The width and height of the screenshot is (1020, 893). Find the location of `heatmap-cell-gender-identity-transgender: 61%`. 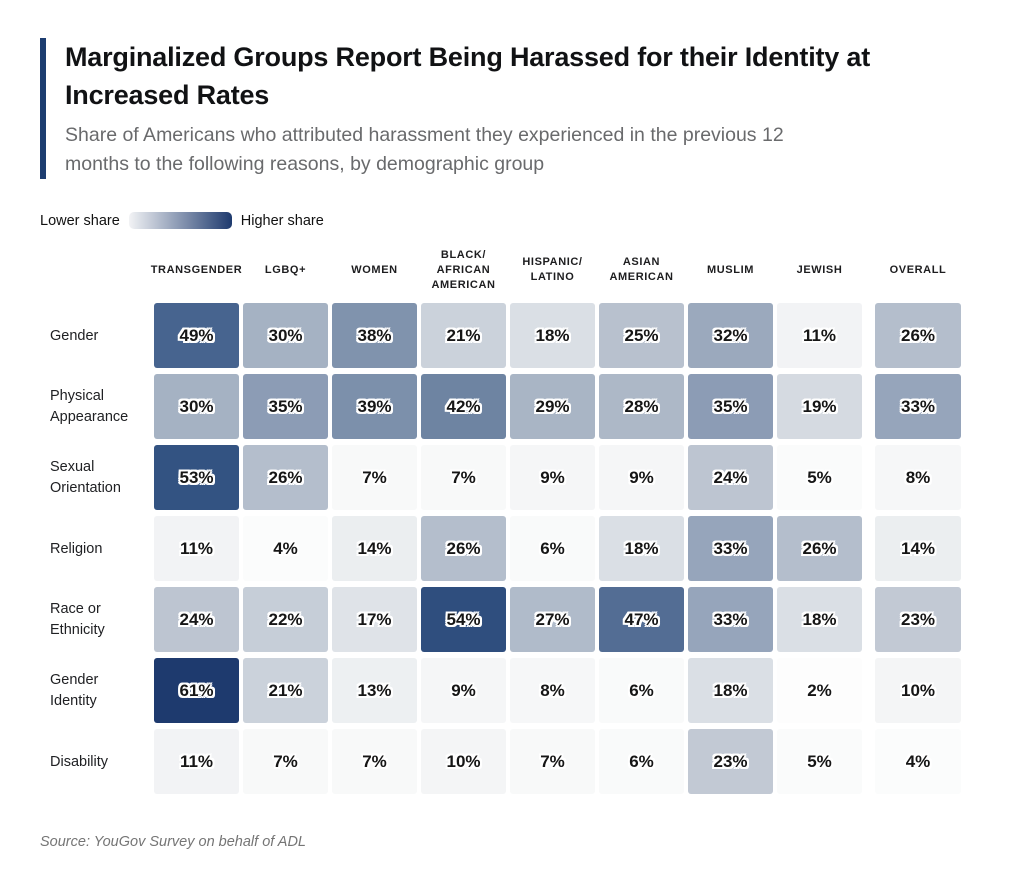

heatmap-cell-gender-identity-transgender: 61% is located at coordinates (196, 691).